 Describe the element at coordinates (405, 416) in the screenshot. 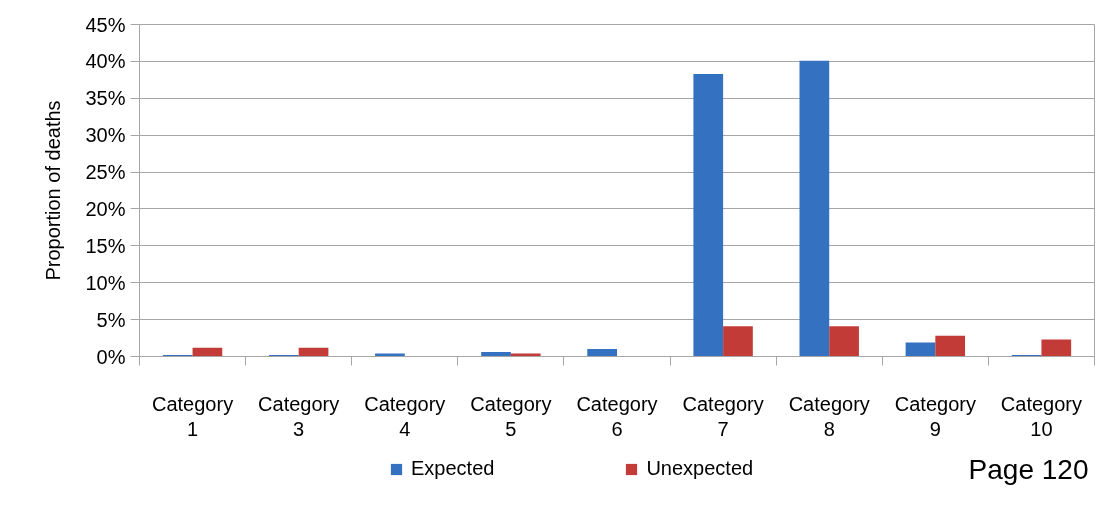

I see `x-tick-label: Category 4` at that location.